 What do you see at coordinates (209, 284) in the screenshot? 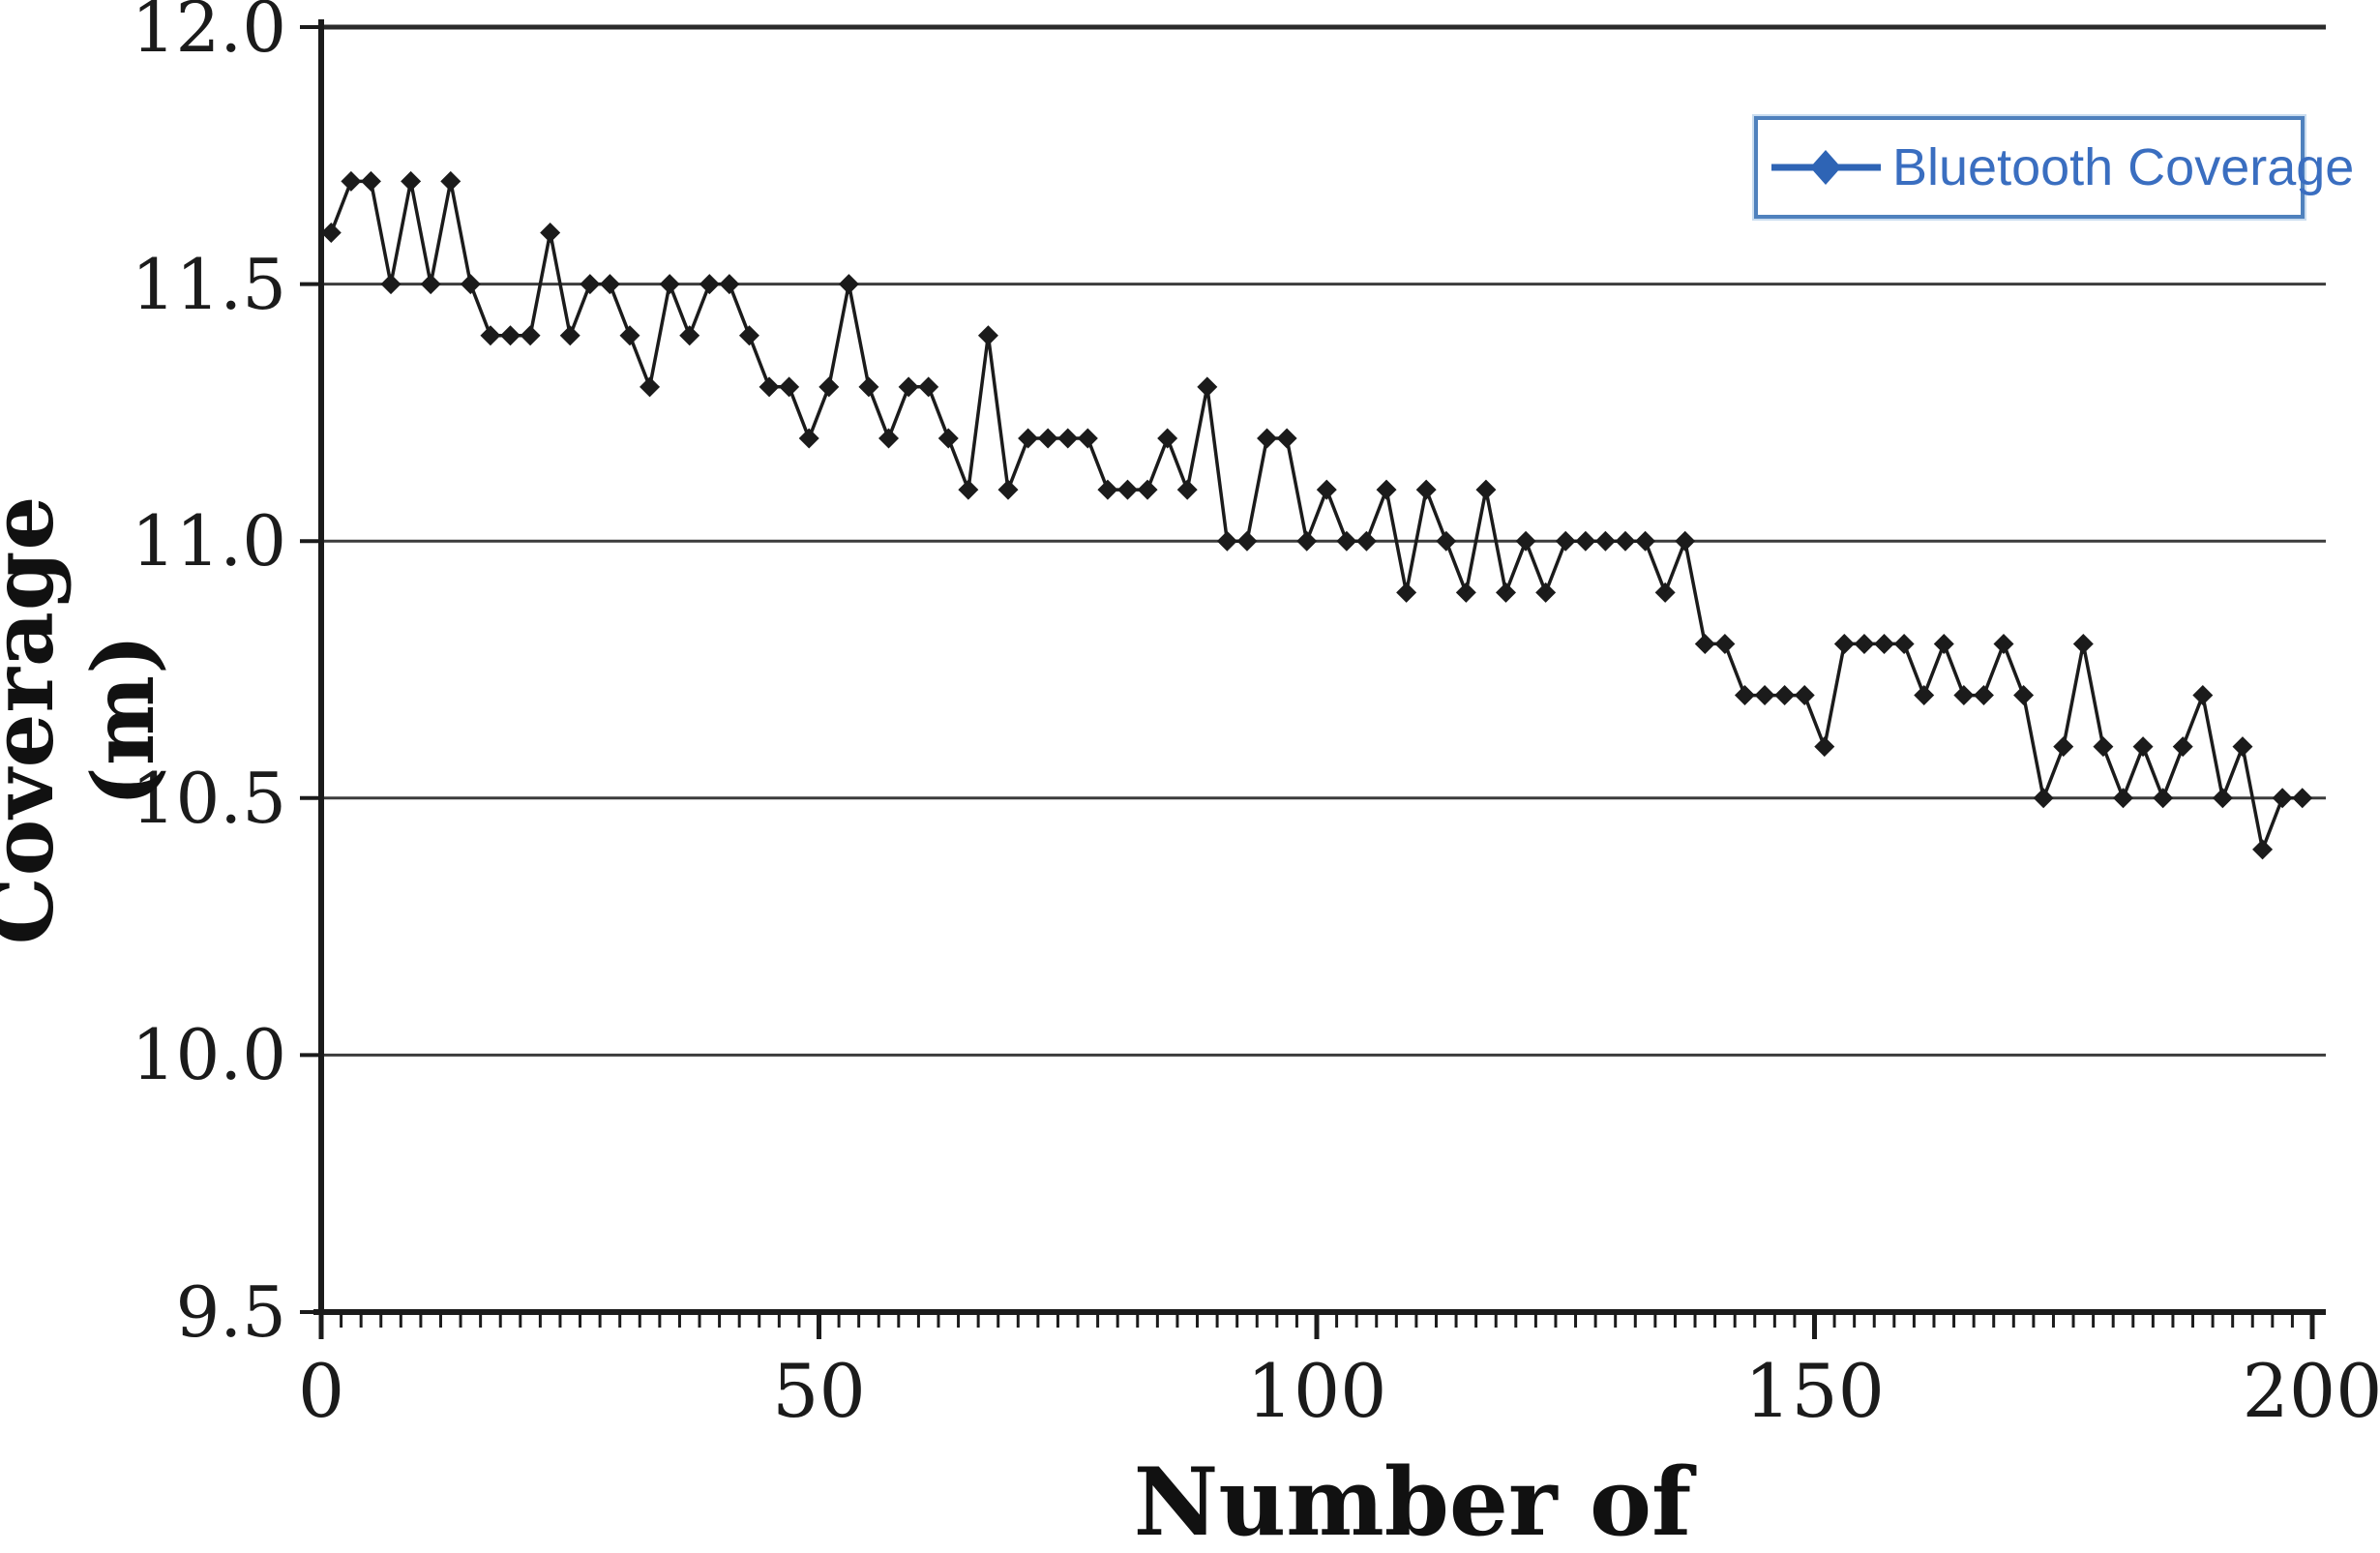
I see `y-tick-label: 11.5` at bounding box center [209, 284].